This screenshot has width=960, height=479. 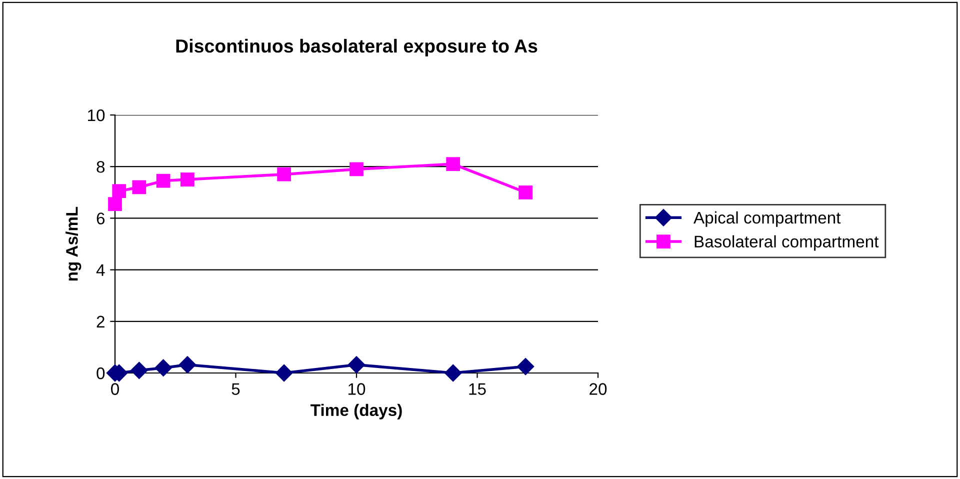 I want to click on y-tick-label: 8, so click(x=100, y=167).